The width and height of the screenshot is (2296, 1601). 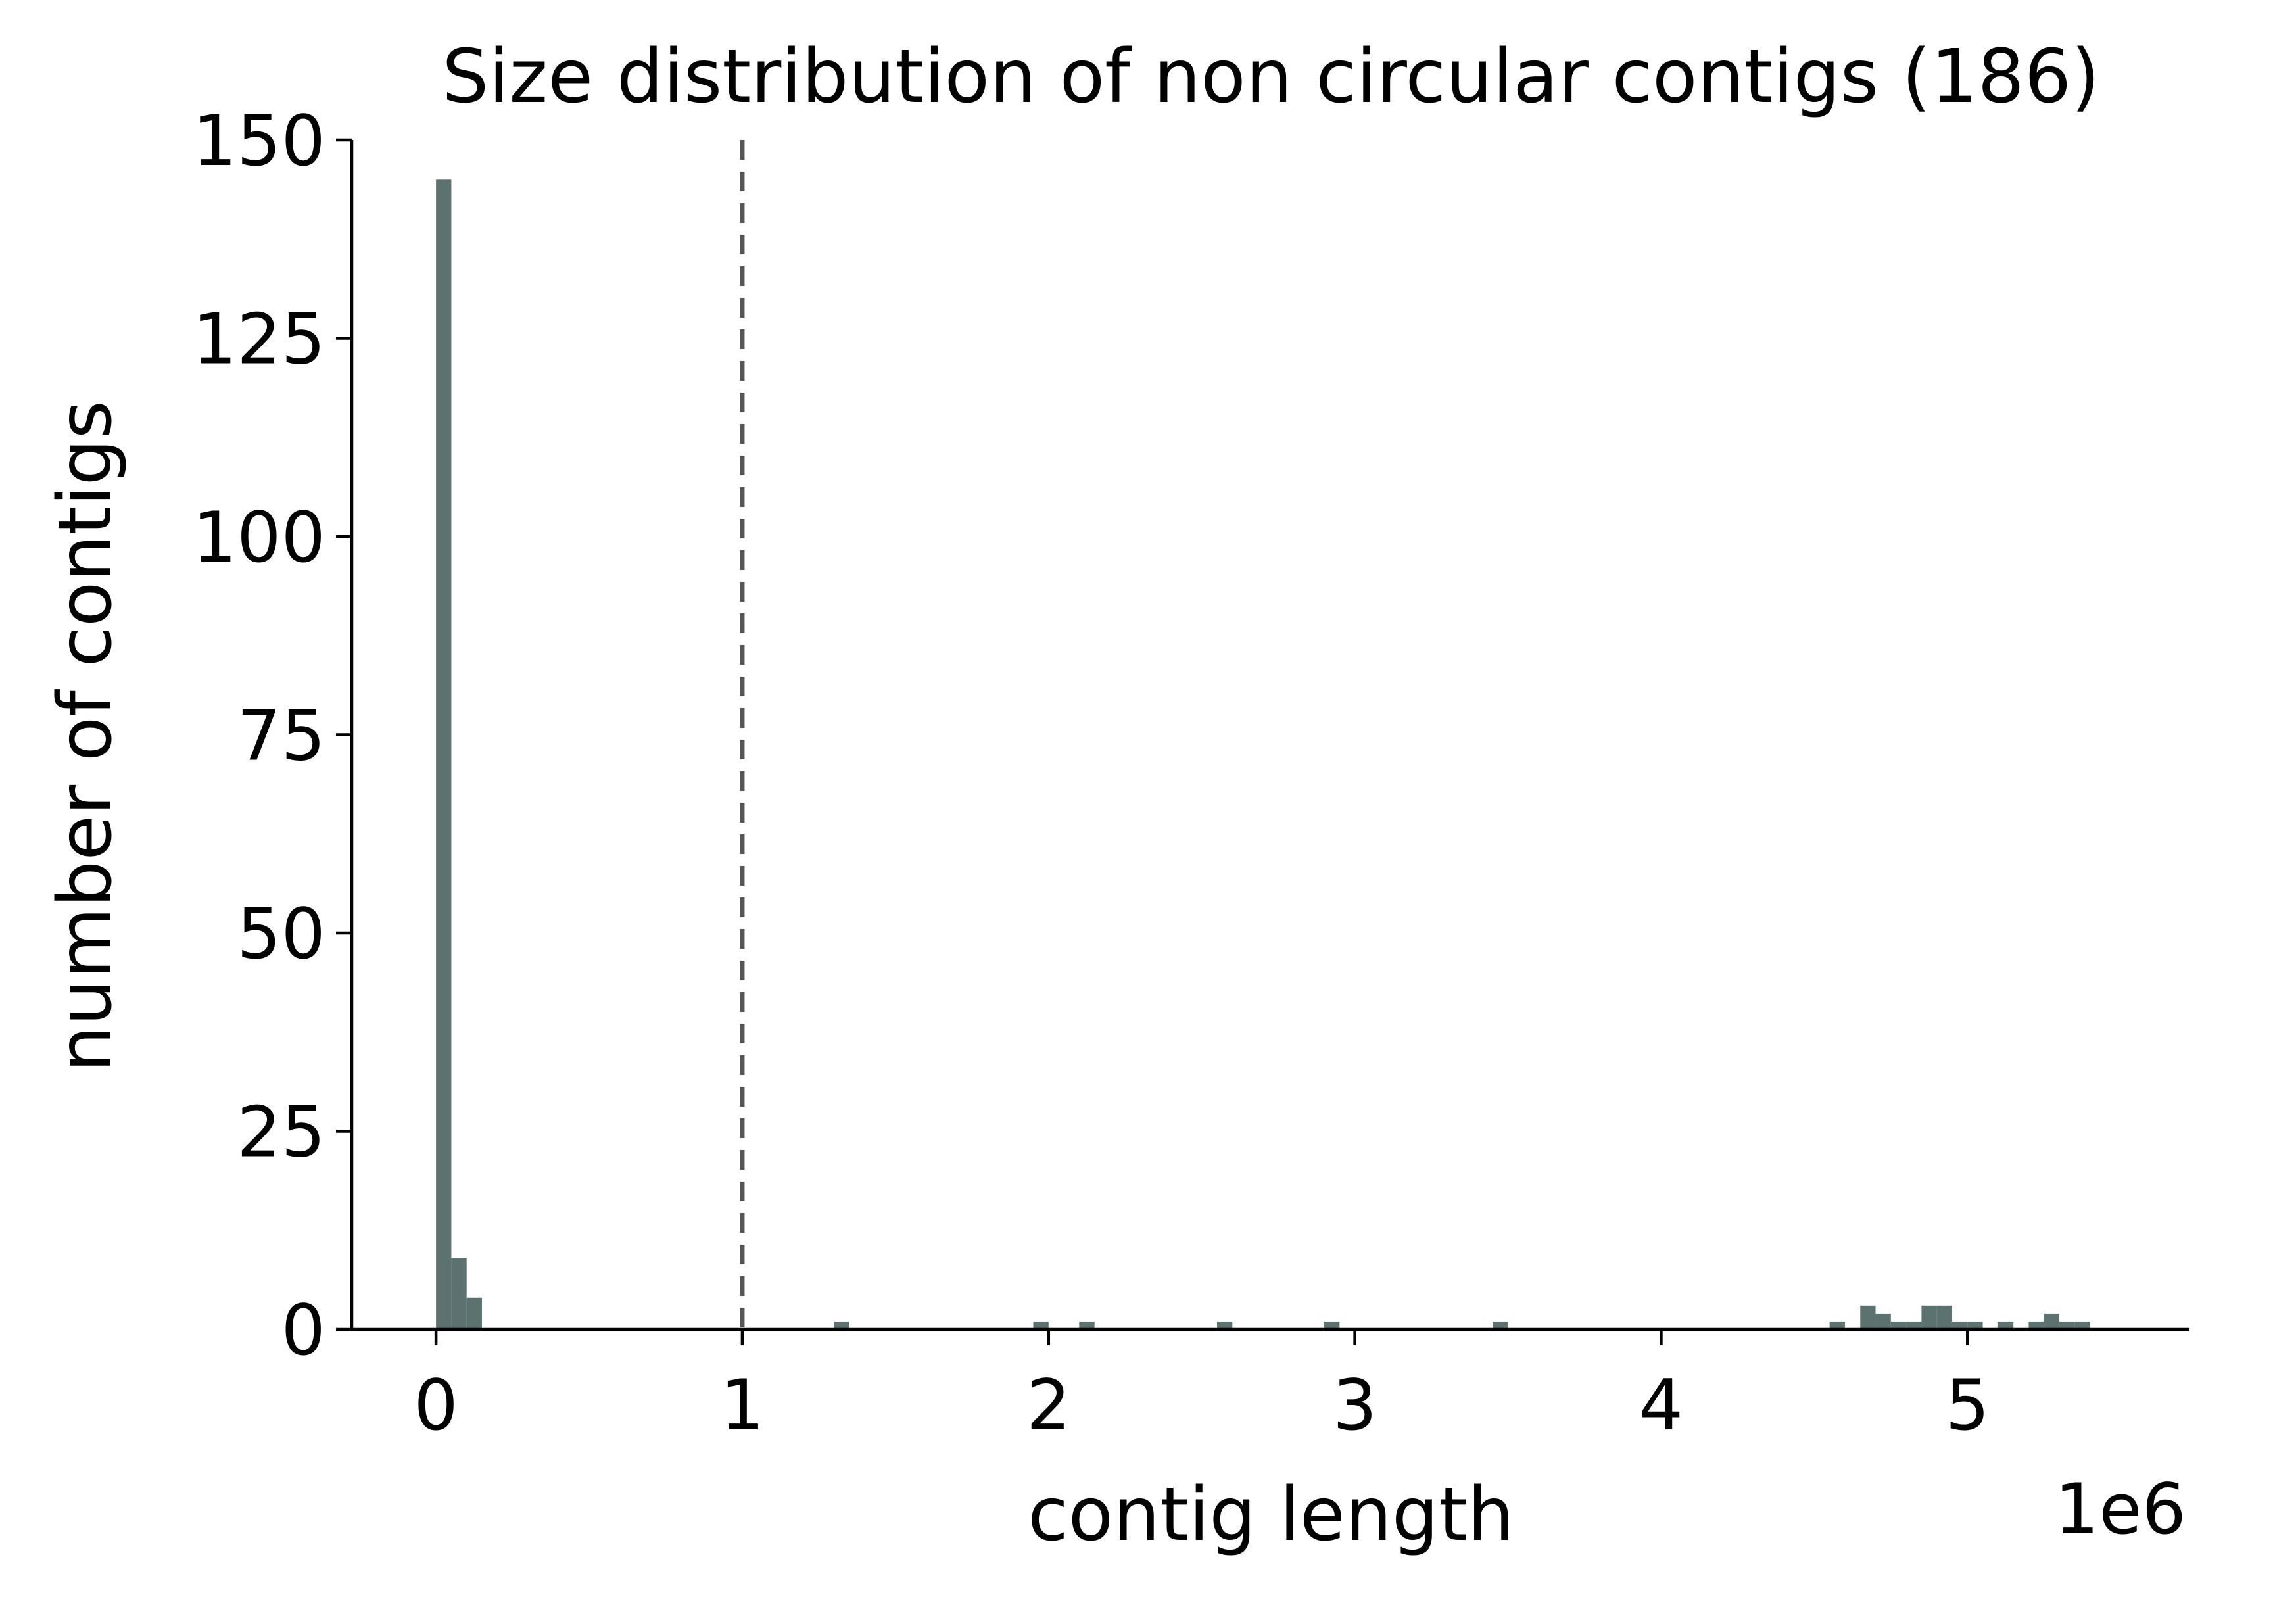 I want to click on y-tick-label: 75, so click(x=281, y=736).